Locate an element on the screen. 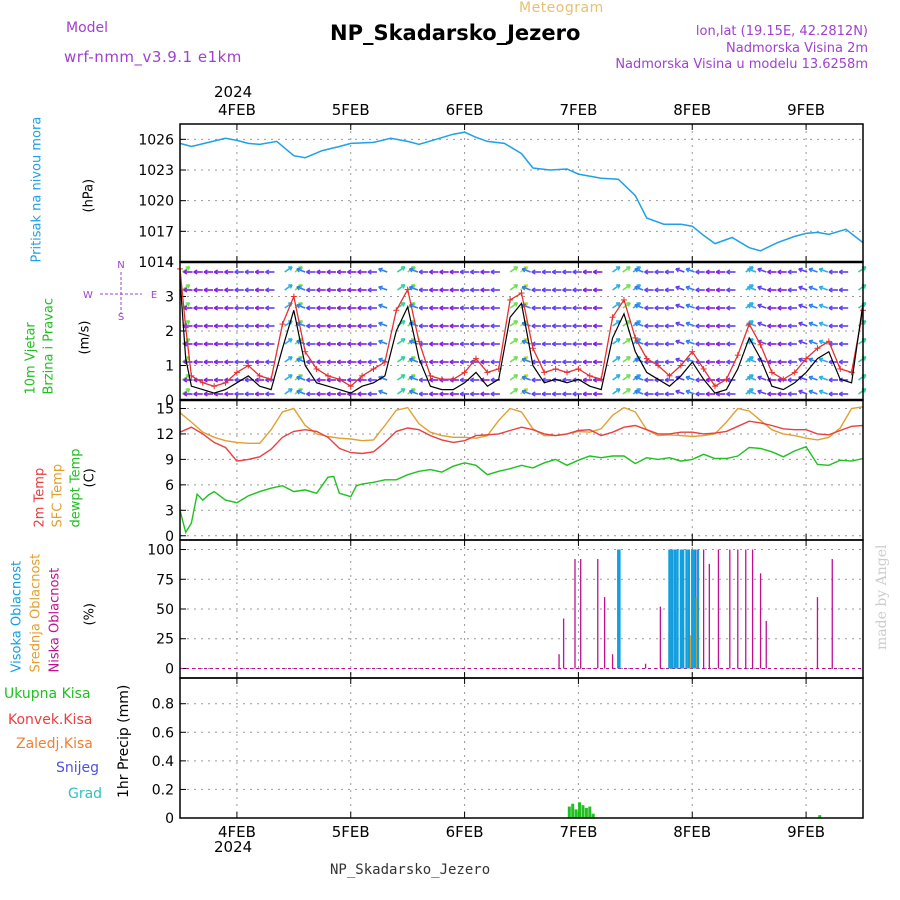  lonlat-label: lon,lat (19.15E, 42.2812N) is located at coordinates (781, 31).